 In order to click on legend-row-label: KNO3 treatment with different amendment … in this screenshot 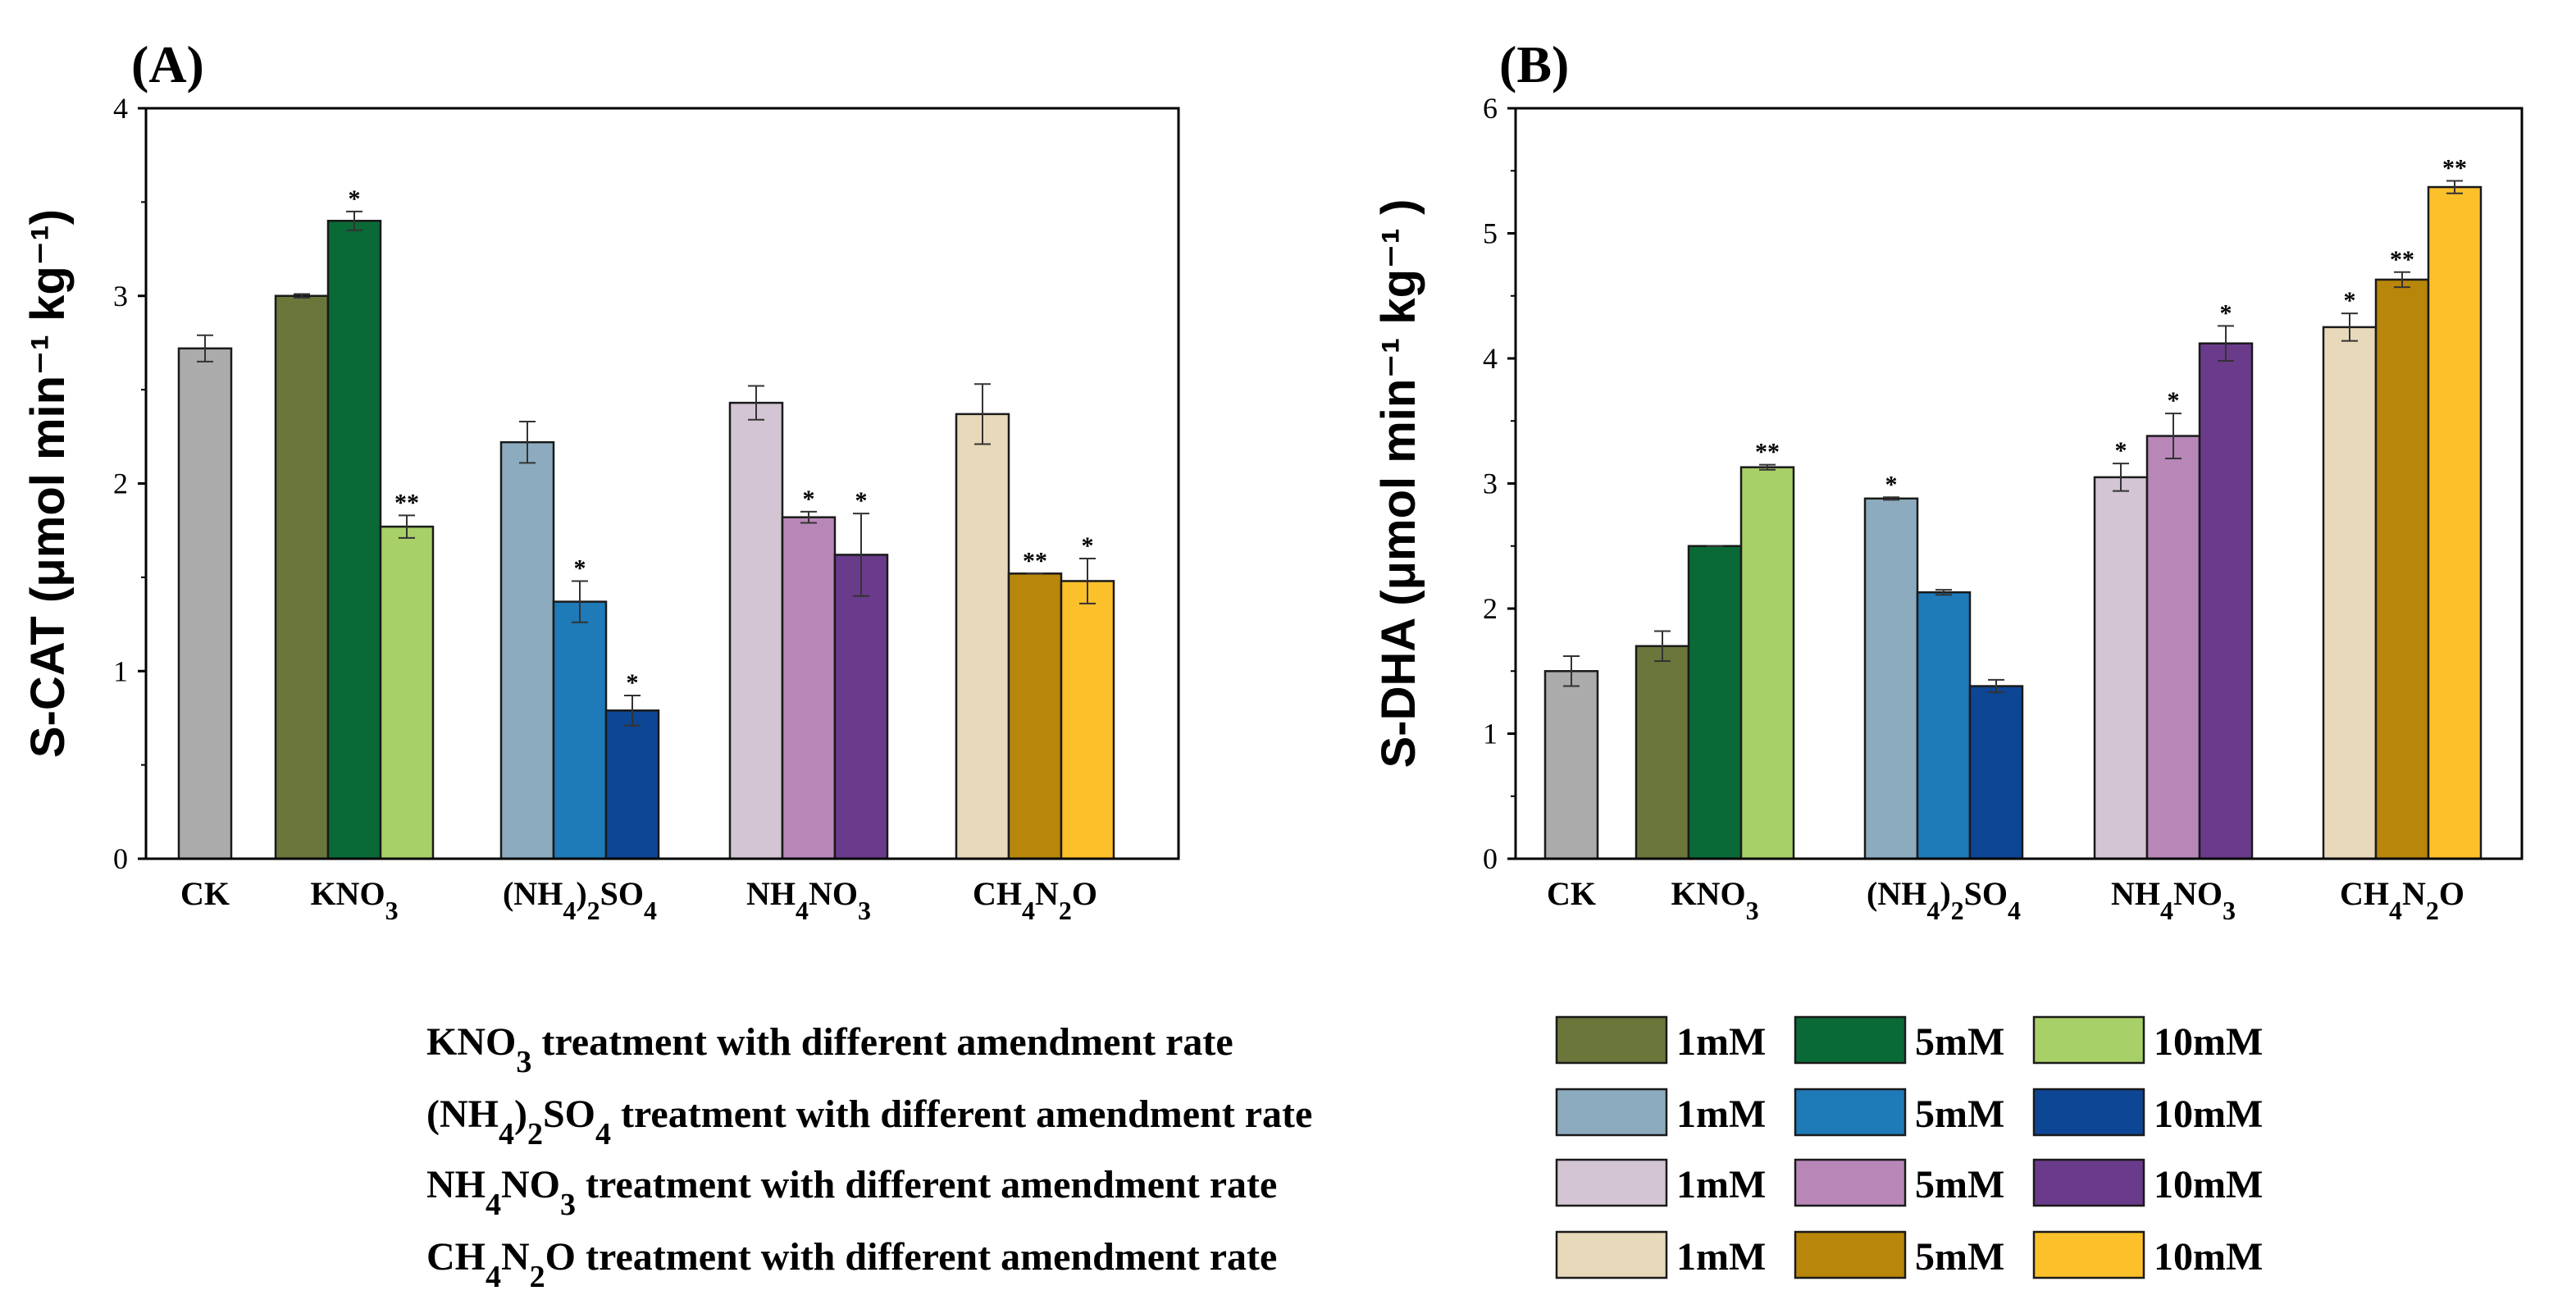, I will do `click(829, 1049)`.